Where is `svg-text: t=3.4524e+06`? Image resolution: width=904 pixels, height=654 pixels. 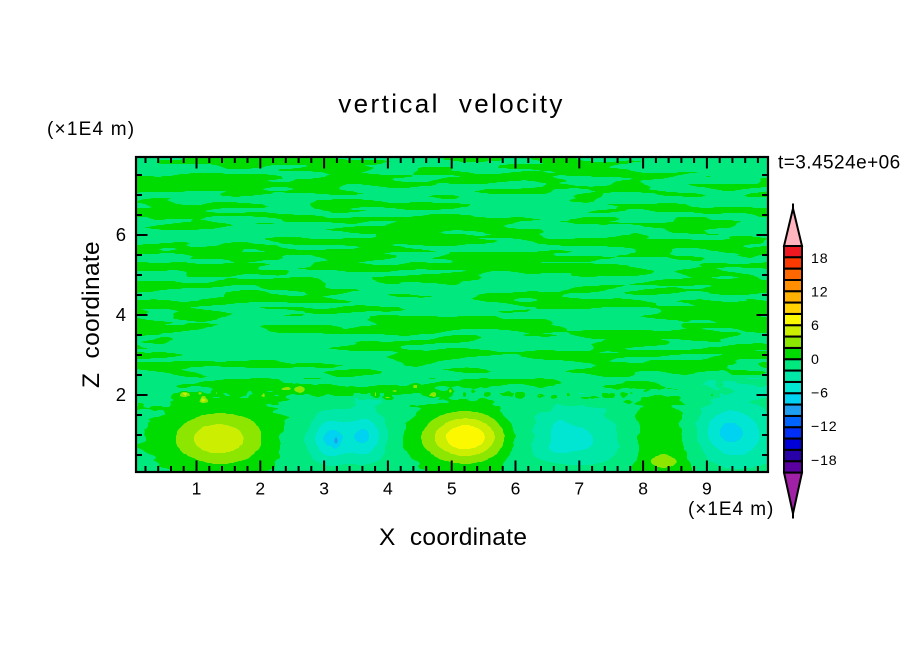
svg-text: t=3.4524e+06 is located at coordinates (839, 163).